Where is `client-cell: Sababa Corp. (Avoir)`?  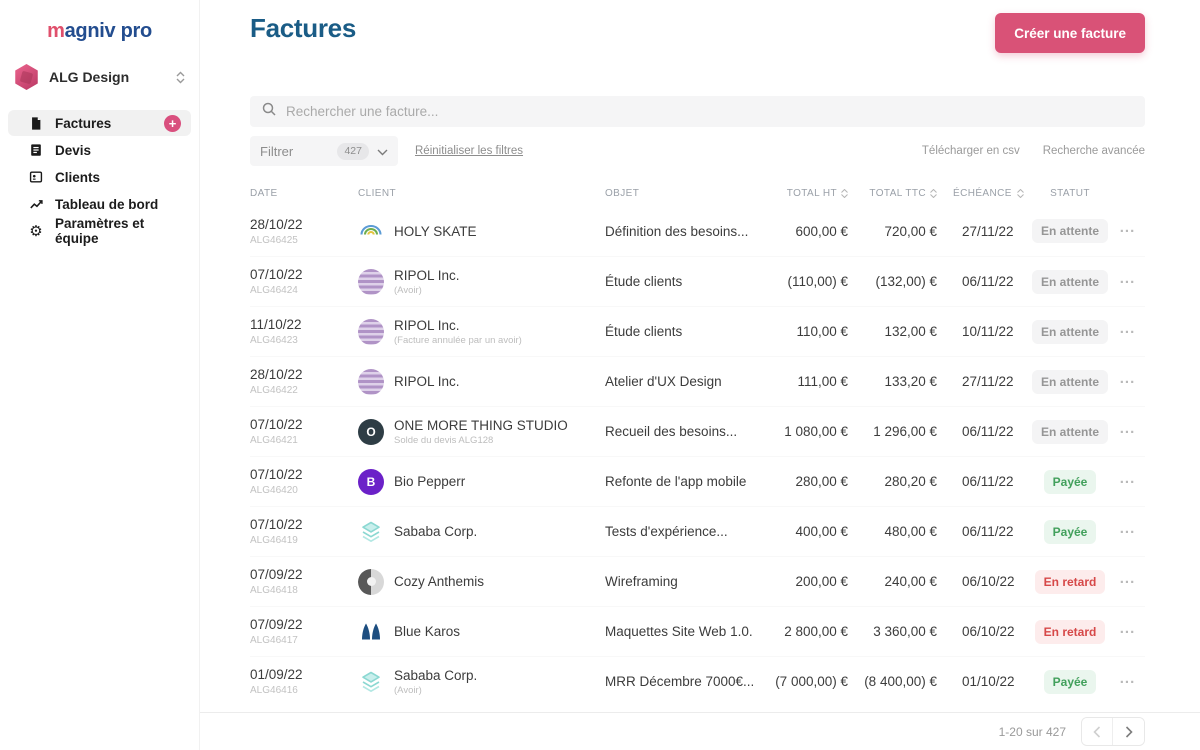
client-cell: Sababa Corp. (Avoir) is located at coordinates (481, 682).